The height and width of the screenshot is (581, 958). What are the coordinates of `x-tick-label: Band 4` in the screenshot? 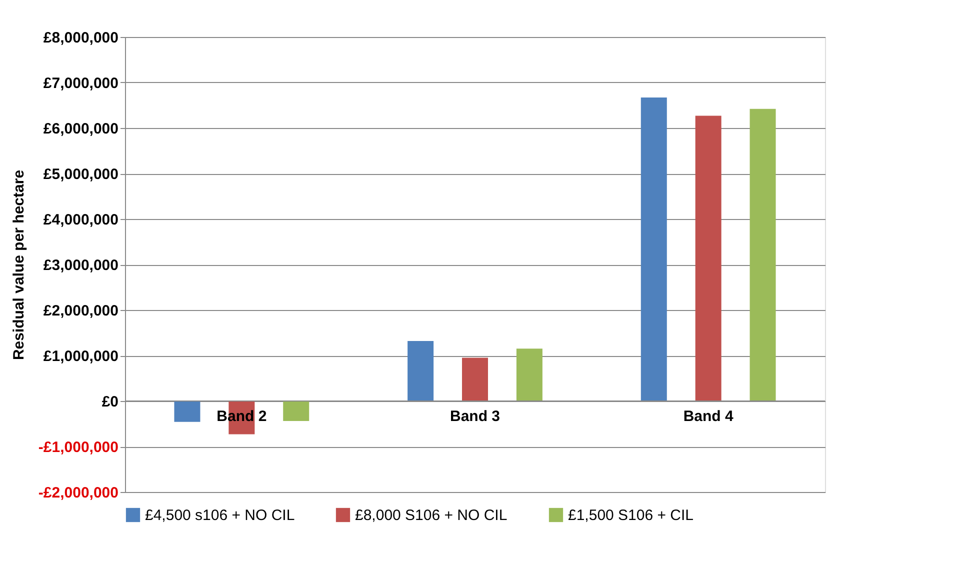 It's located at (708, 416).